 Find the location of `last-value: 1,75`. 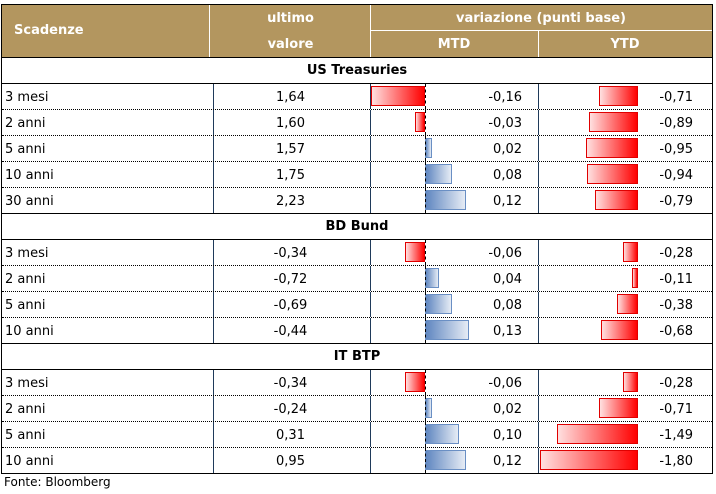

last-value: 1,75 is located at coordinates (291, 174).